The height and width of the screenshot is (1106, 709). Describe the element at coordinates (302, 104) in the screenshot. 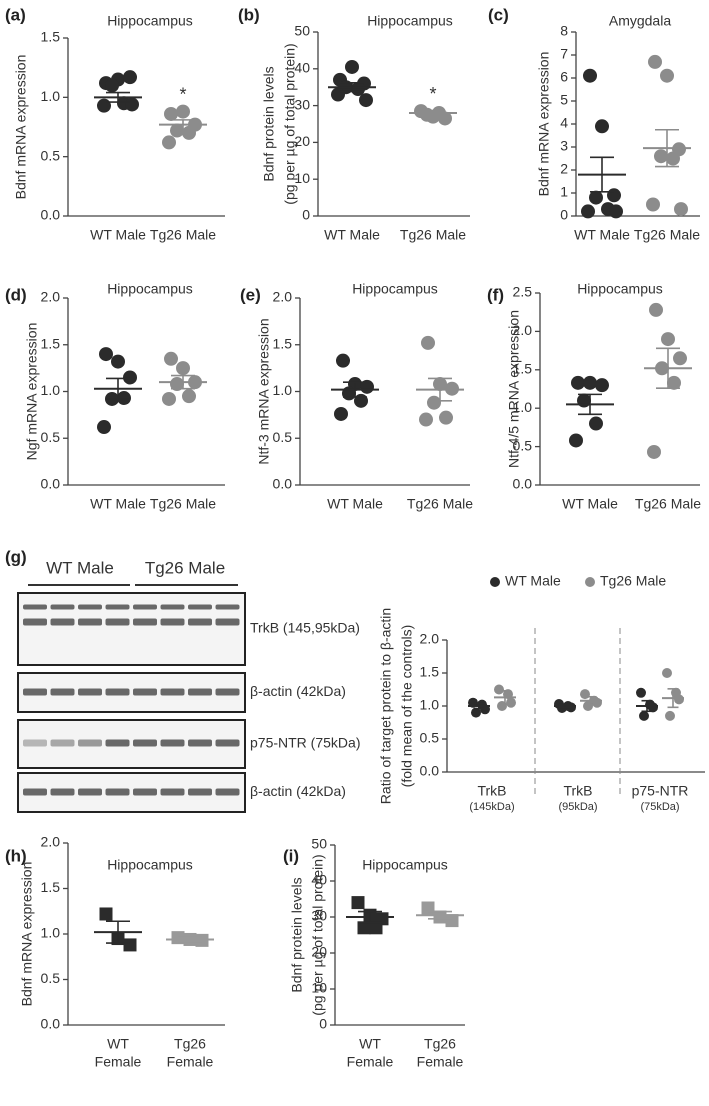

I see `y-tick-label: 30` at that location.